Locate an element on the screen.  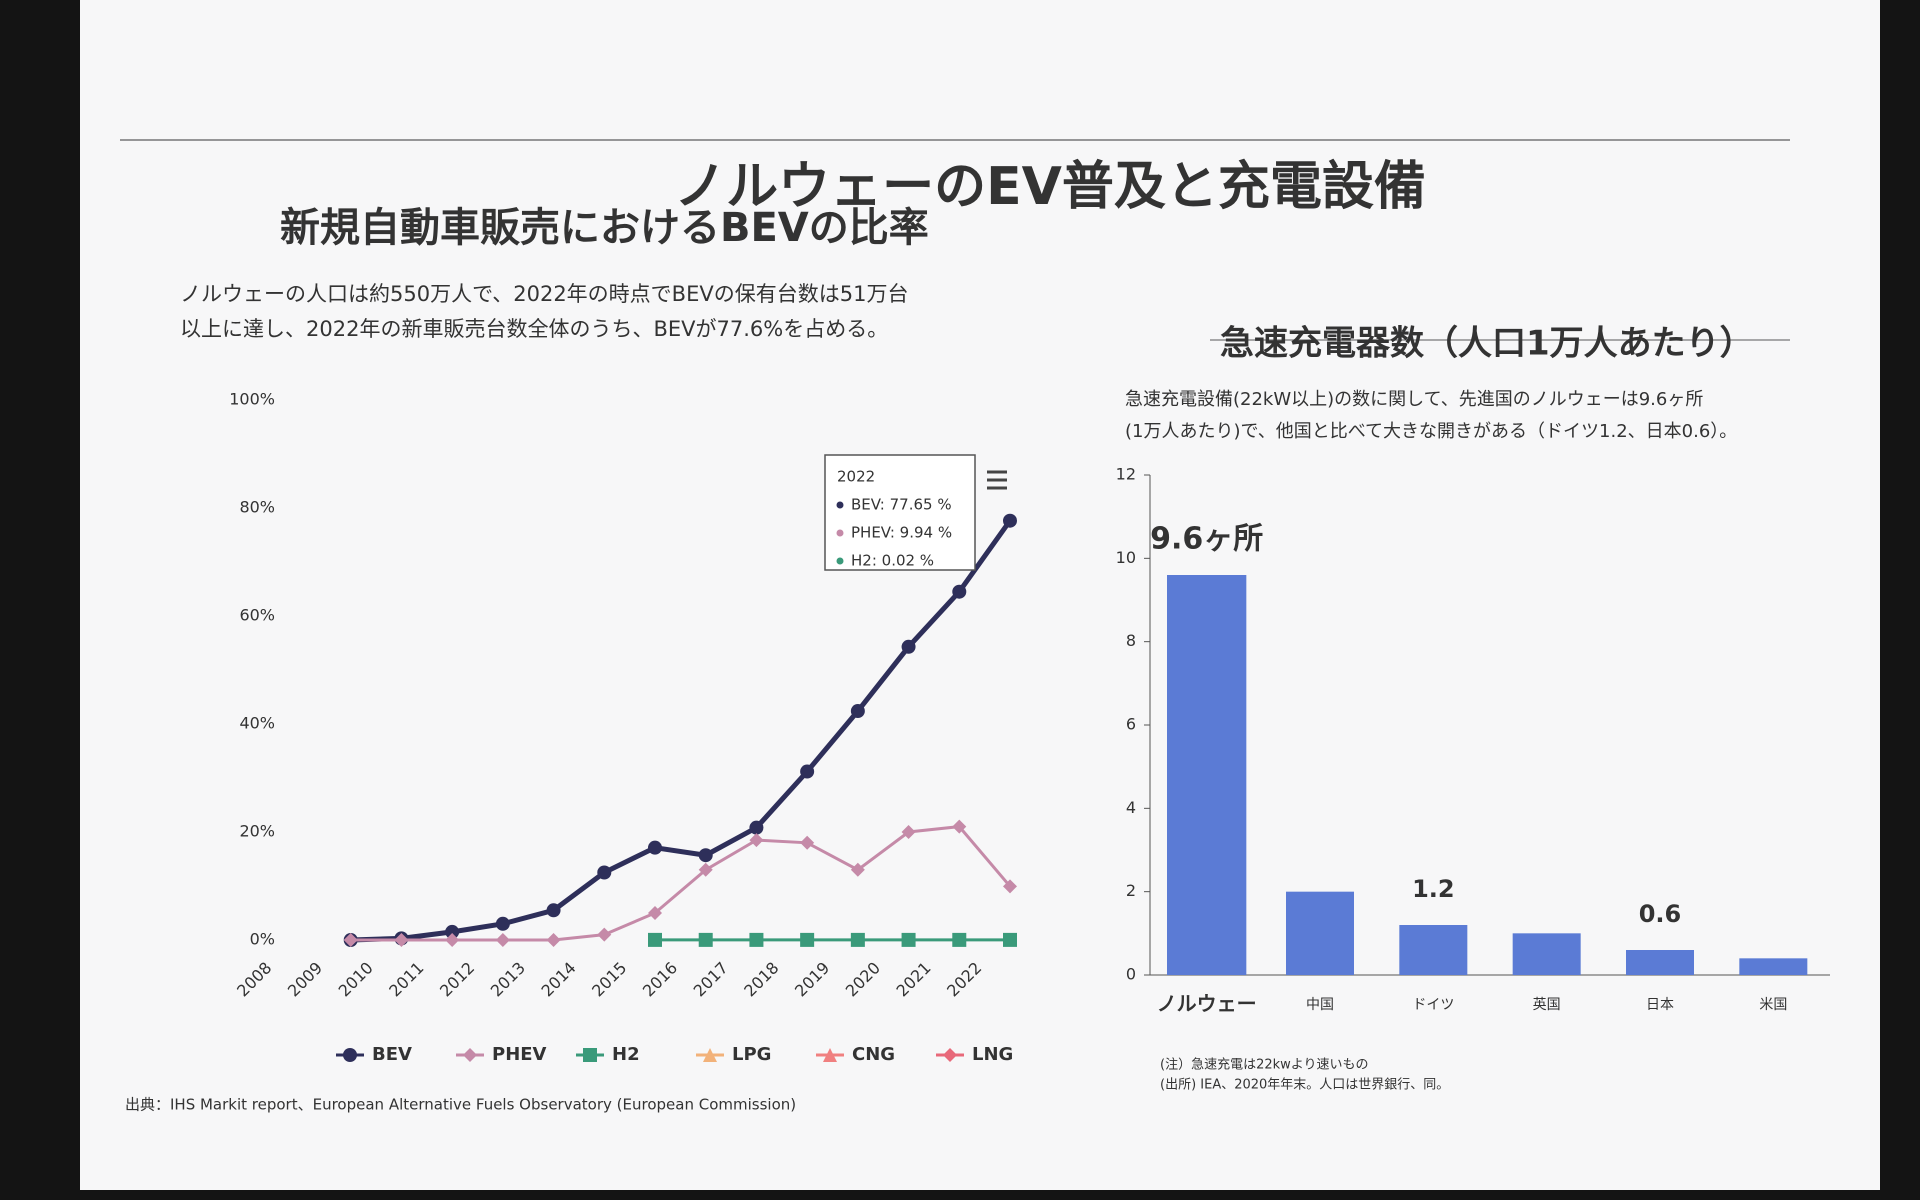
note: (注）急速充電は22kwより速いもの is located at coordinates (1264, 1065).